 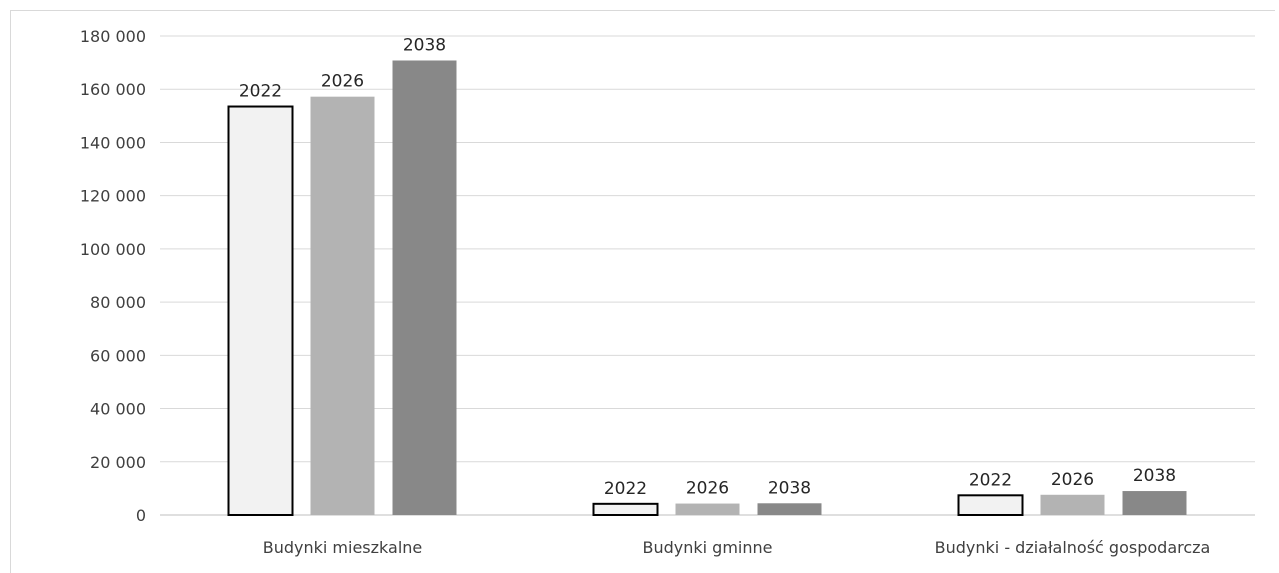 What do you see at coordinates (141, 515) in the screenshot?
I see `y-tick-label: 0` at bounding box center [141, 515].